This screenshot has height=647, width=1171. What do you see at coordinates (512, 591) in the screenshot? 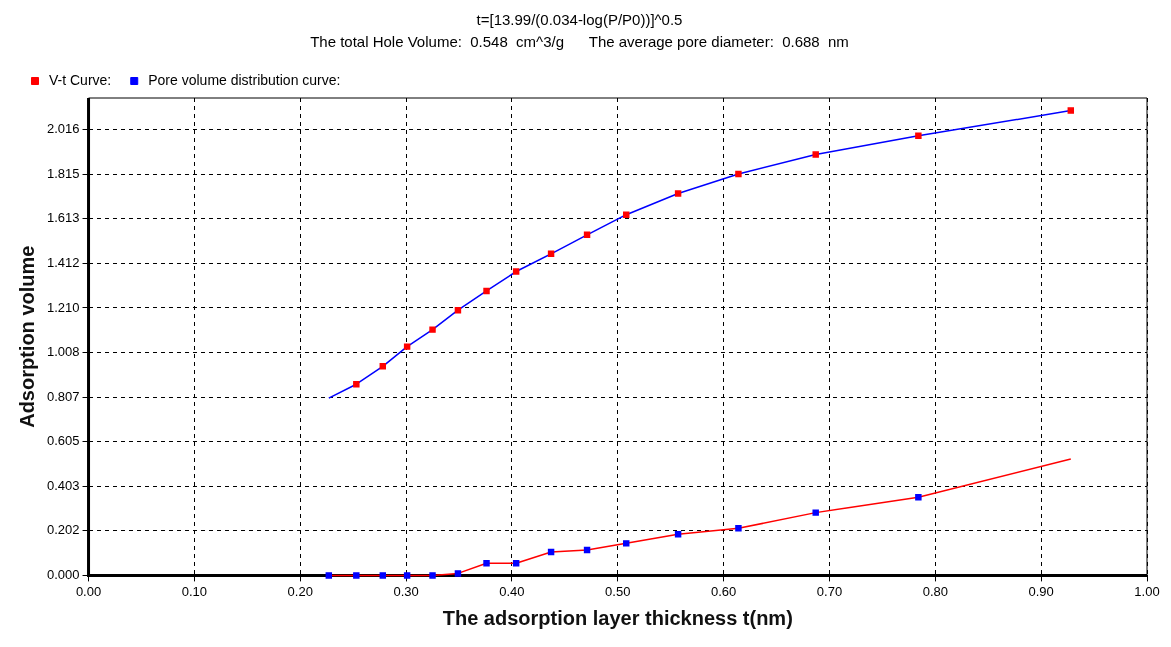
I see `x-tick-label: 0.40` at bounding box center [512, 591].